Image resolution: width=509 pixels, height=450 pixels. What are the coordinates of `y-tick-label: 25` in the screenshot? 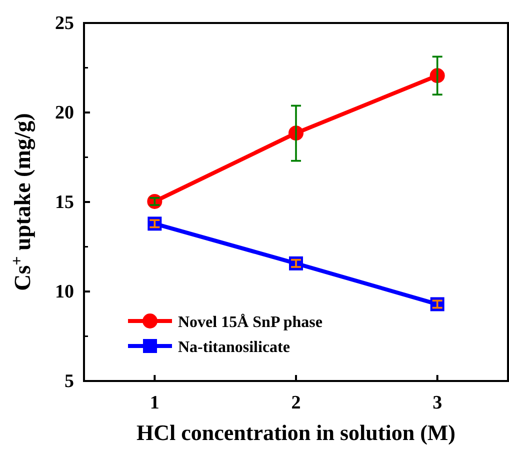 It's located at (64, 23).